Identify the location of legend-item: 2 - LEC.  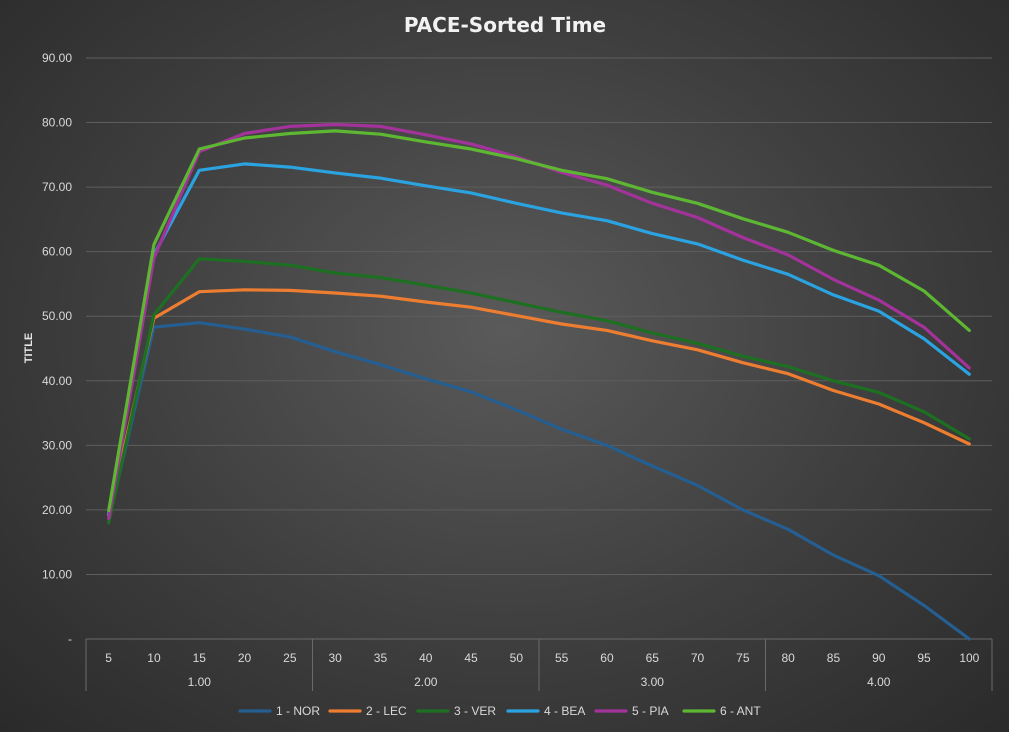
(367, 711).